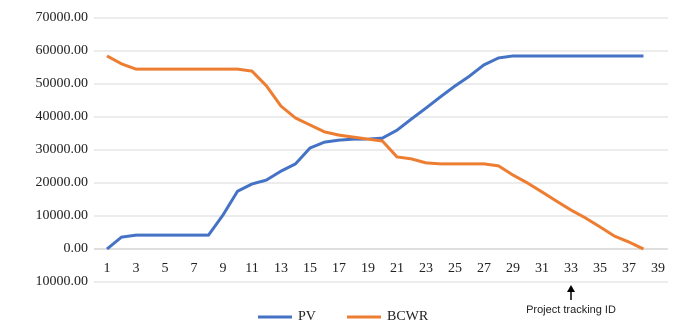  Describe the element at coordinates (62, 17) in the screenshot. I see `y-tick-label: 70000.00` at that location.